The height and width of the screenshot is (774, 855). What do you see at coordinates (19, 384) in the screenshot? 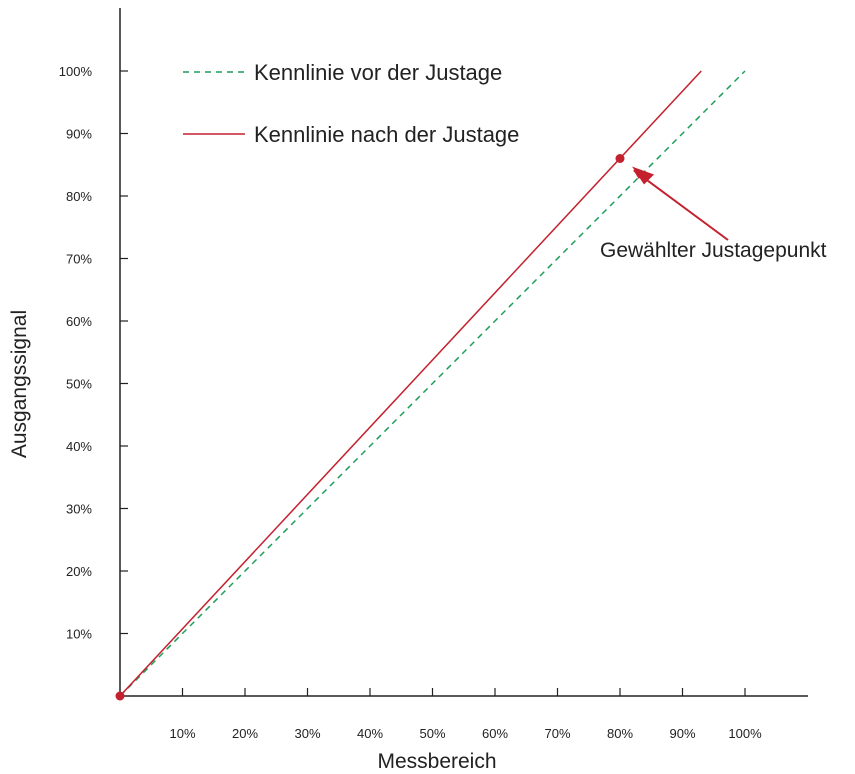
I see `y-axis-title: Ausgangssignal` at bounding box center [19, 384].